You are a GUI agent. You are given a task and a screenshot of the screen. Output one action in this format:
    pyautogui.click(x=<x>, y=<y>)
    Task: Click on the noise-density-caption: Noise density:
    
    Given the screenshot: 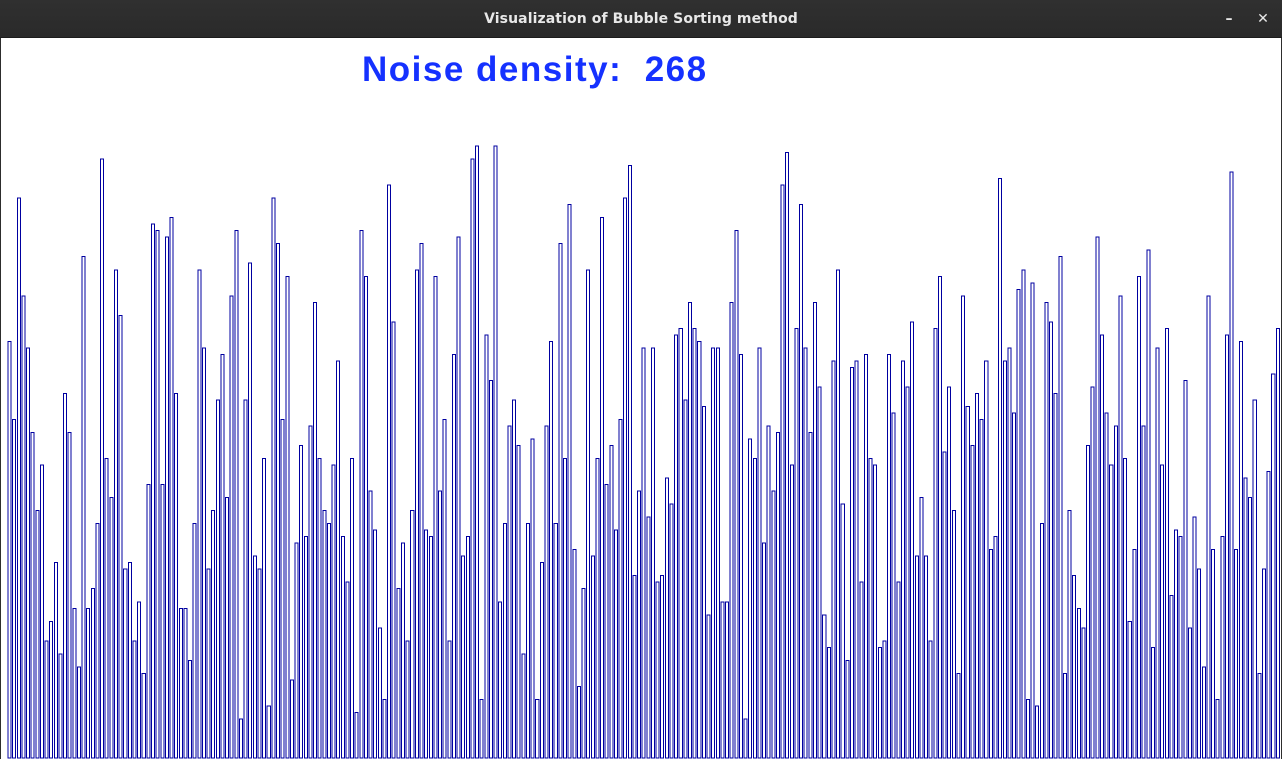 What is the action you would take?
    pyautogui.click(x=492, y=69)
    